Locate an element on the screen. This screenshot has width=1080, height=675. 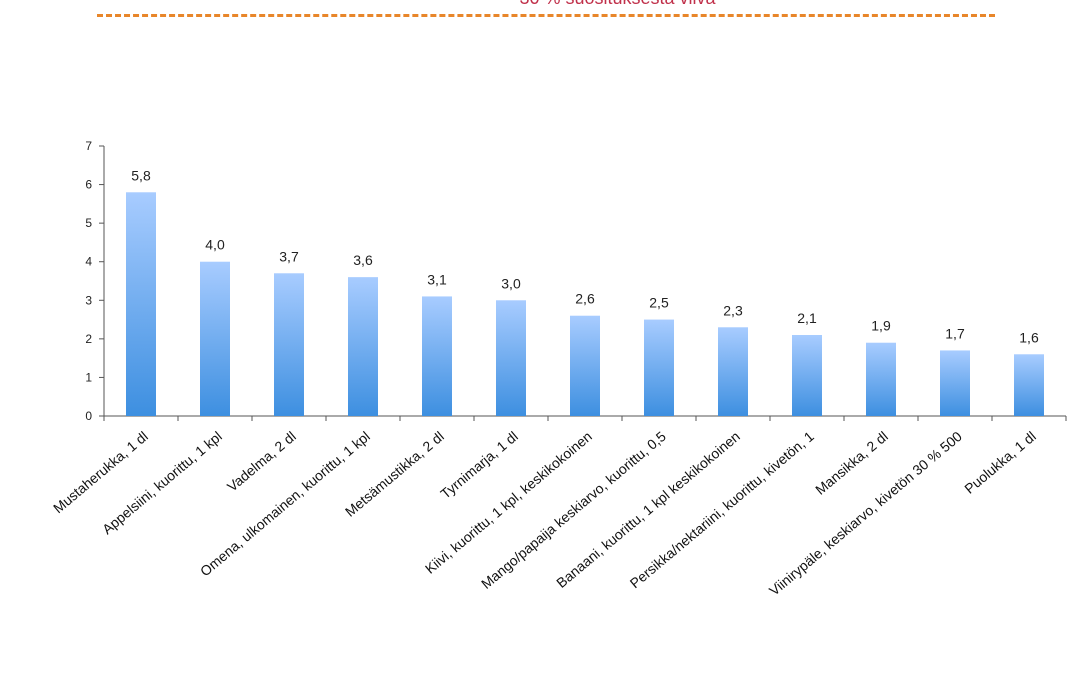
data-label: 1,9 is located at coordinates (881, 326).